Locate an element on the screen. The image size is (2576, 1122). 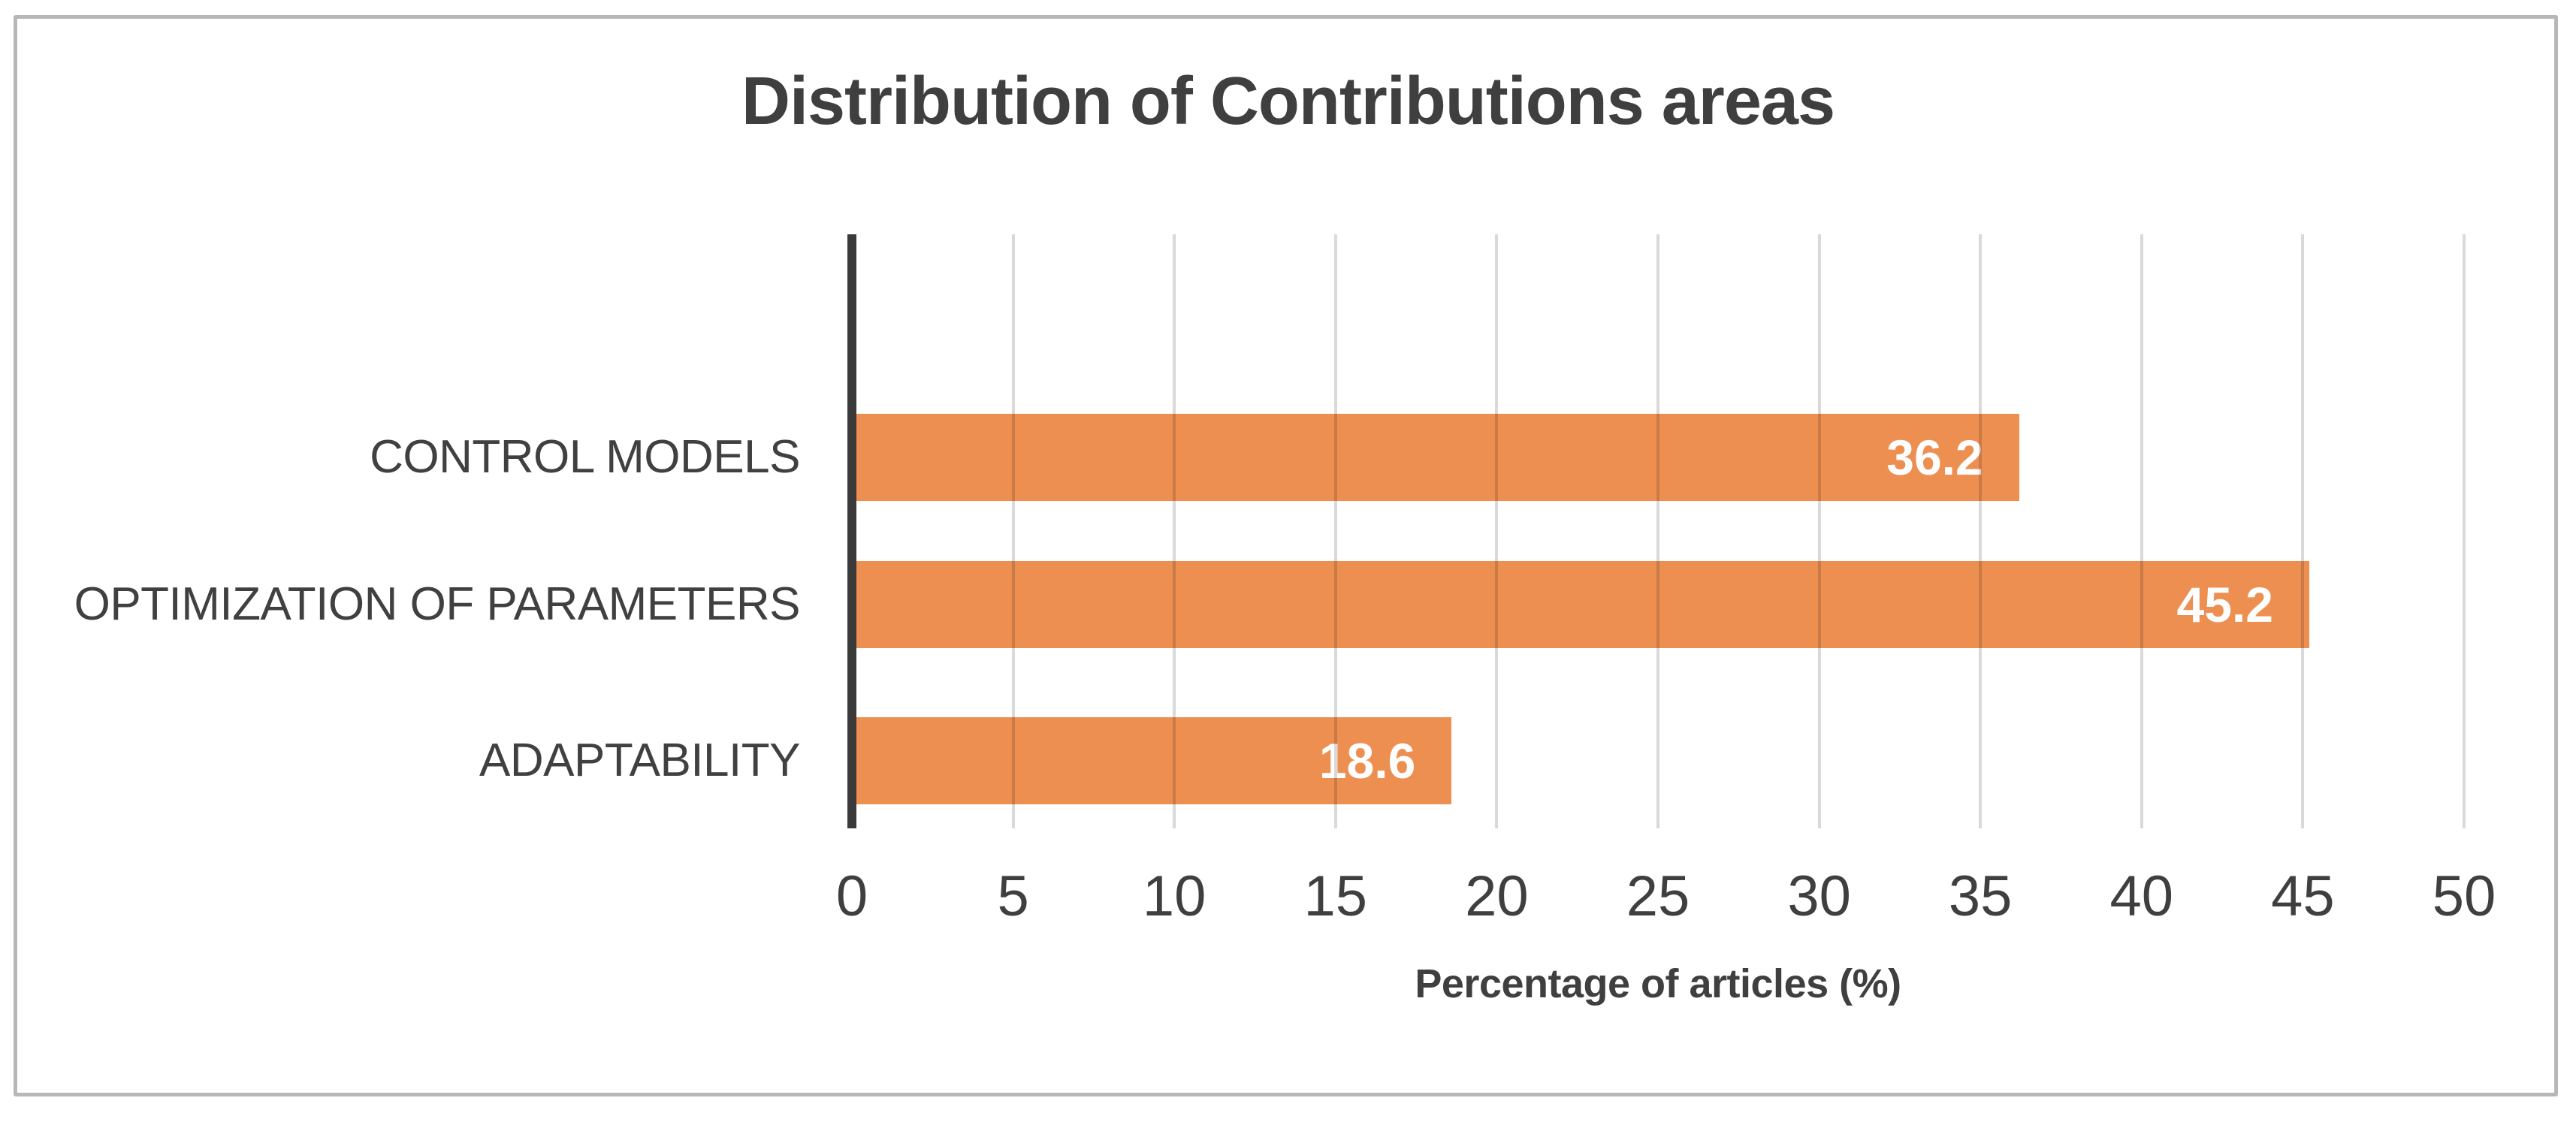
x-tick-label: 30 is located at coordinates (1819, 896).